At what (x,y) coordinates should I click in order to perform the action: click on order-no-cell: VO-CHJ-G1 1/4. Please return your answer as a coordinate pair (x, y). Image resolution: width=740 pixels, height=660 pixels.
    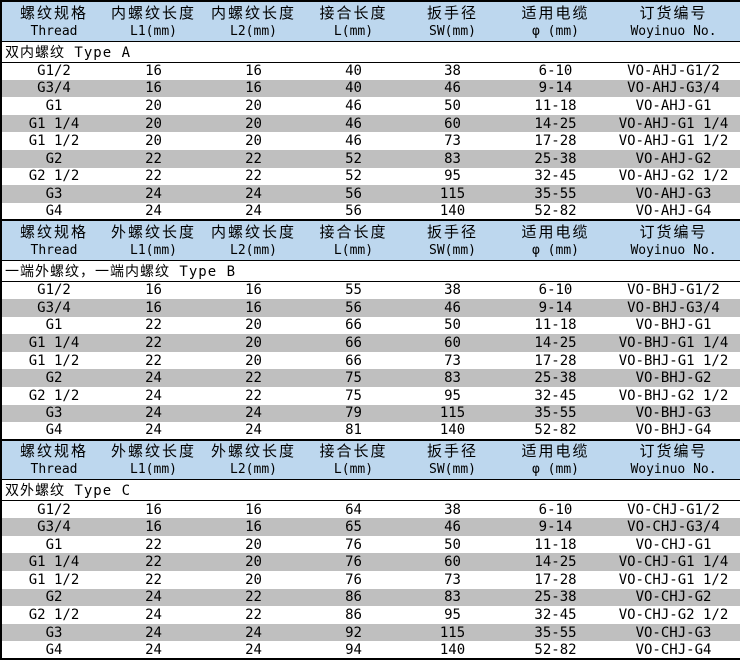
    Looking at the image, I should click on (673, 562).